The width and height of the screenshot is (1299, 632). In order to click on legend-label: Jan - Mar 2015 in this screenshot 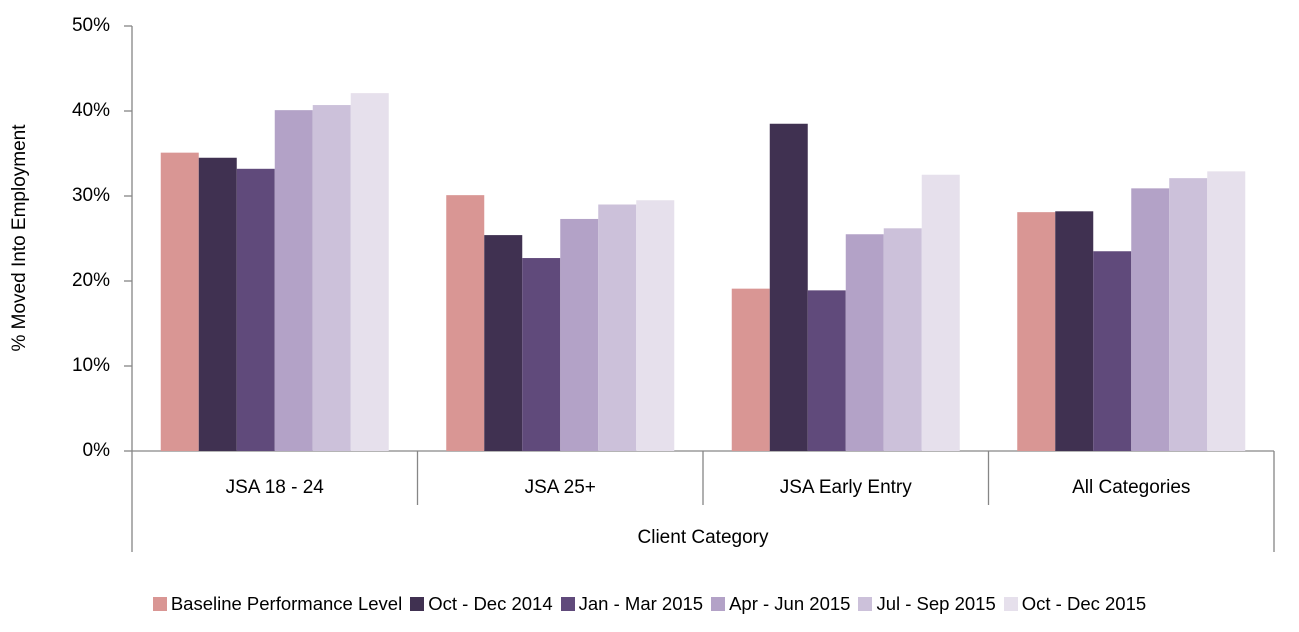, I will do `click(641, 603)`.